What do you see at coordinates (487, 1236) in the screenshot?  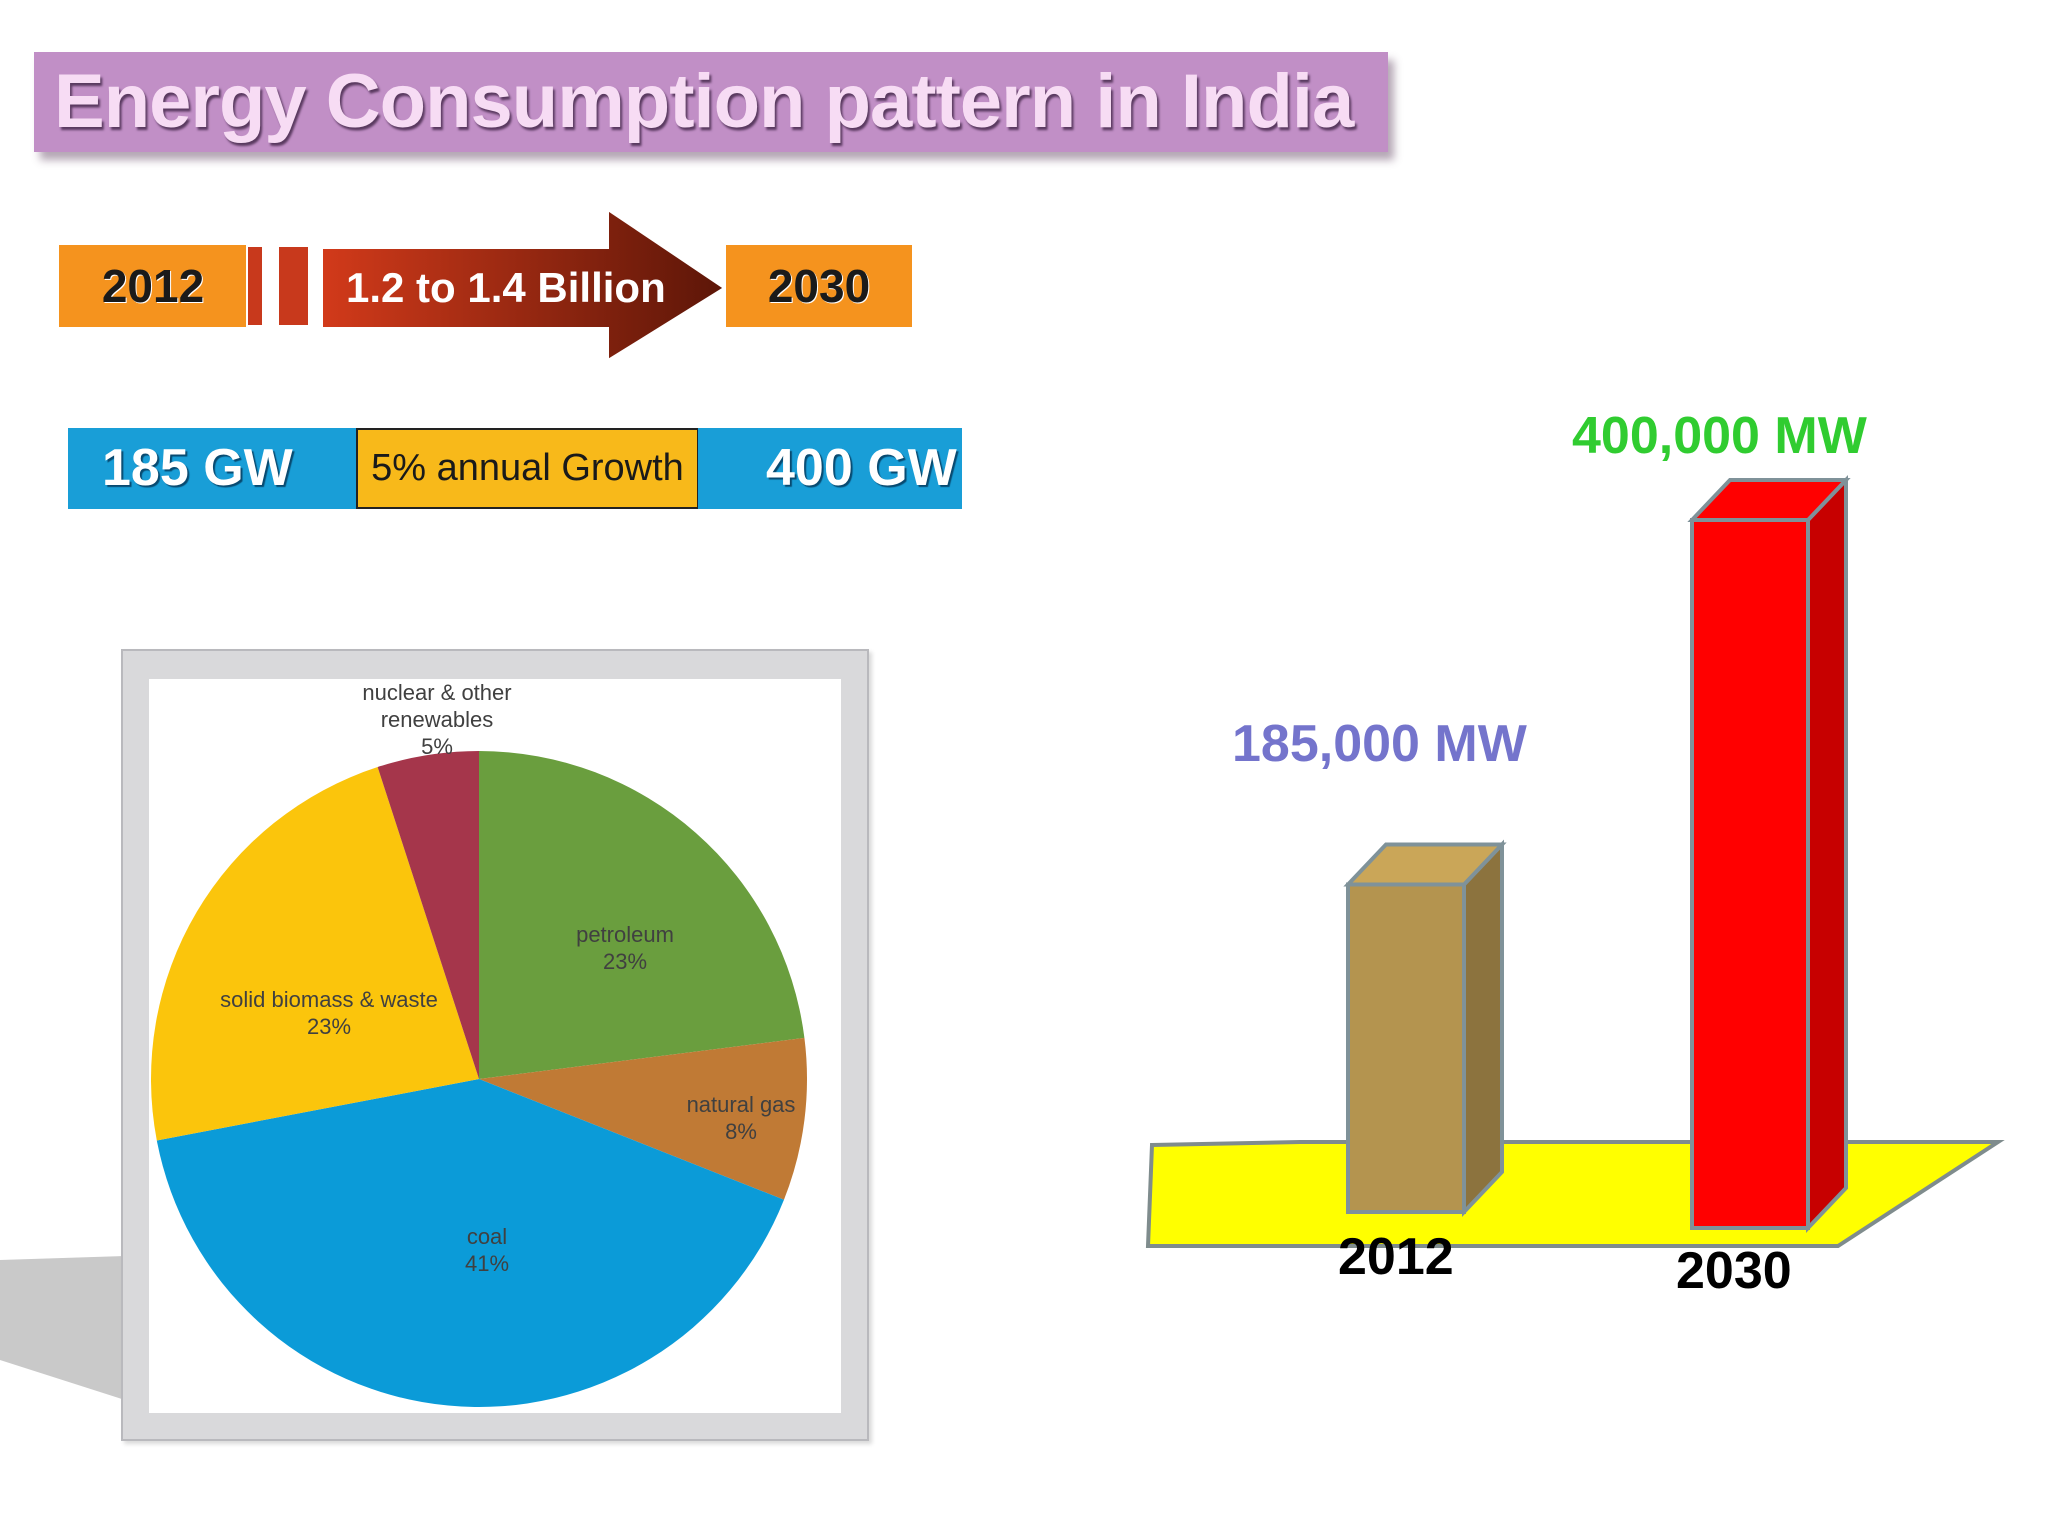 I see `pie-label-text: coal` at bounding box center [487, 1236].